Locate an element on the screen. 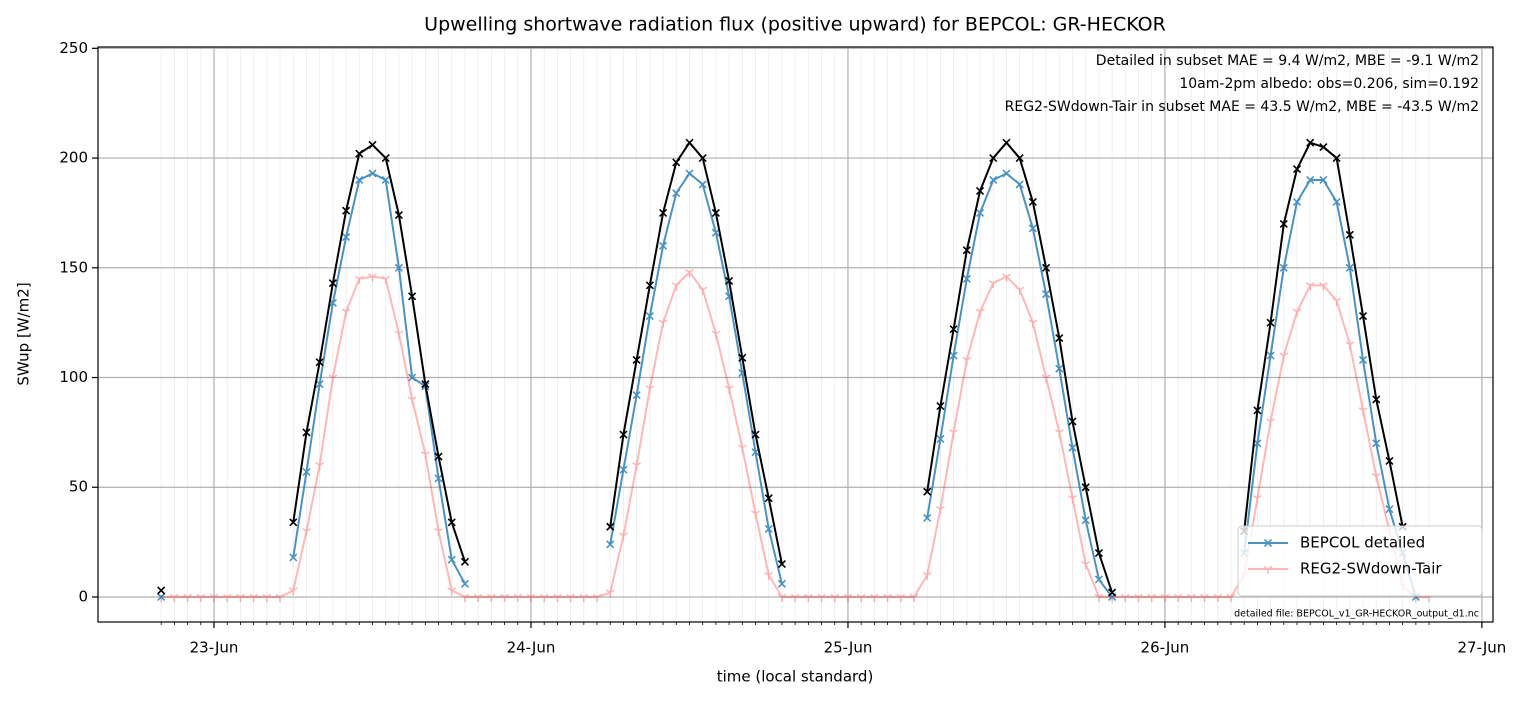 The image size is (1530, 705). legend-label: BEPCOL detailed is located at coordinates (1362, 543).